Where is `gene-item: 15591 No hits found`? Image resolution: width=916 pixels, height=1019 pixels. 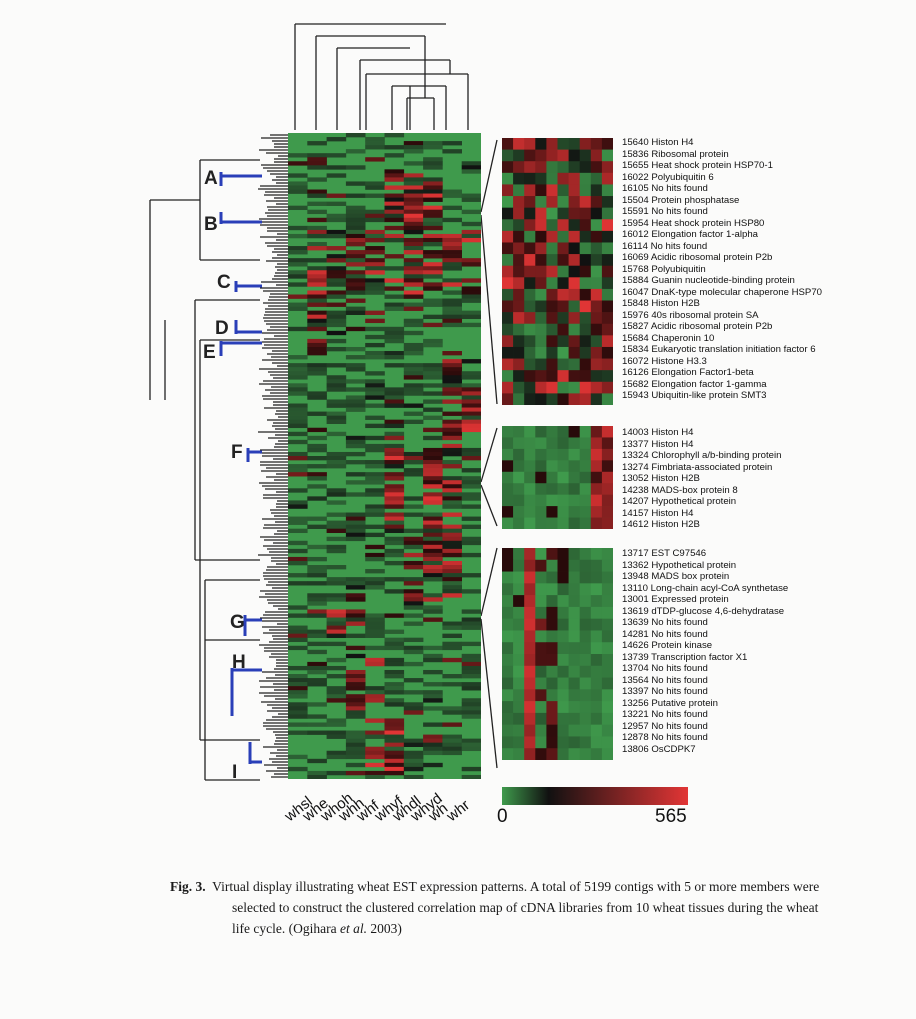 gene-item: 15591 No hits found is located at coordinates (665, 211).